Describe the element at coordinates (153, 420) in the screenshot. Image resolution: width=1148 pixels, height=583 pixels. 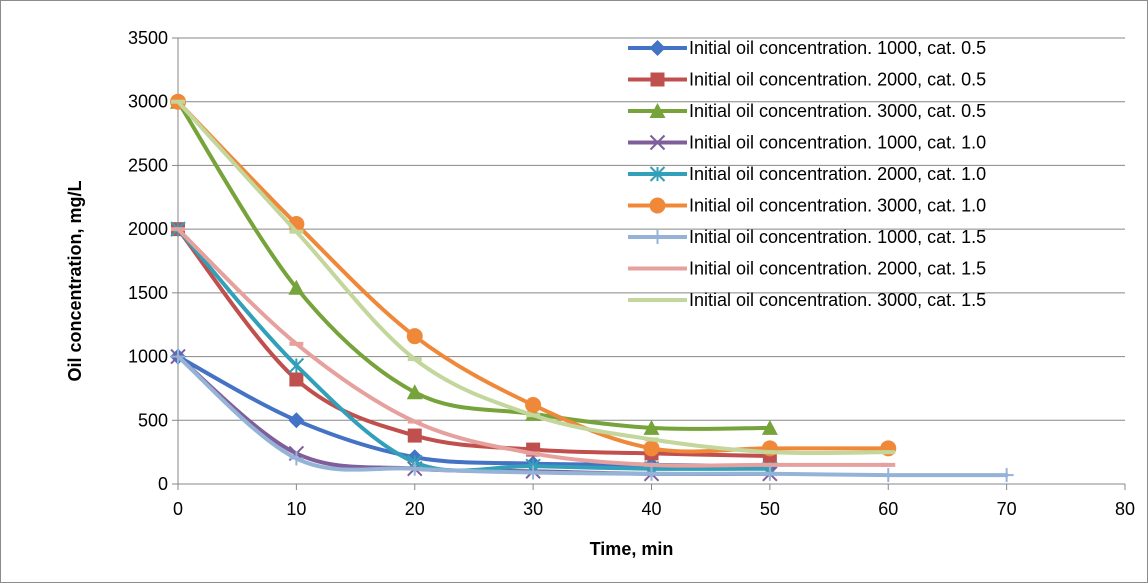
I see `y-tick-label: 500` at that location.